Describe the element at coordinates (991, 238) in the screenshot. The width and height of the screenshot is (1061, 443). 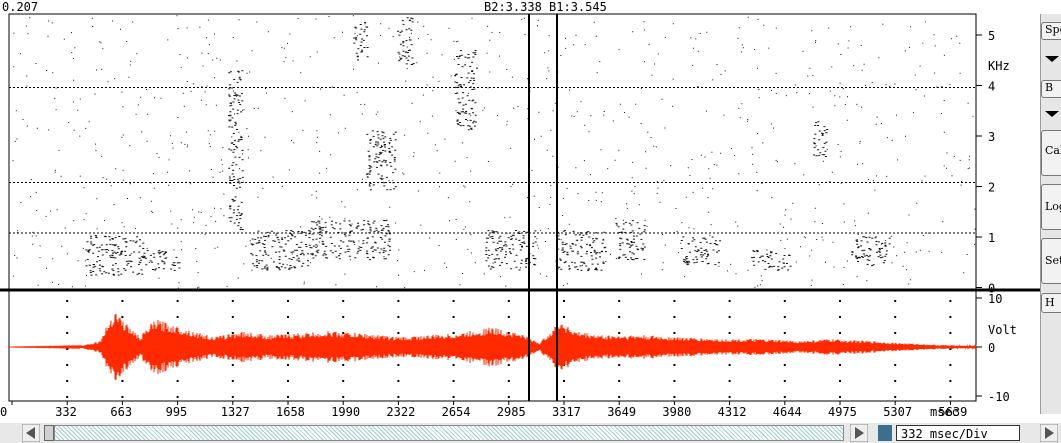
I see `frequency-tick-label: 1` at that location.